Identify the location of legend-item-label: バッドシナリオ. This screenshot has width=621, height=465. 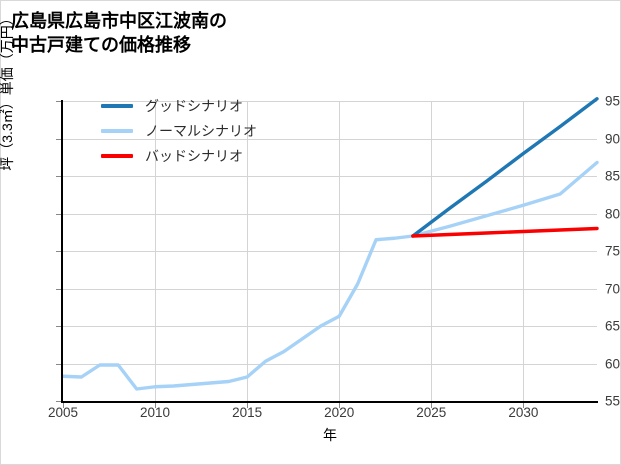
(194, 155).